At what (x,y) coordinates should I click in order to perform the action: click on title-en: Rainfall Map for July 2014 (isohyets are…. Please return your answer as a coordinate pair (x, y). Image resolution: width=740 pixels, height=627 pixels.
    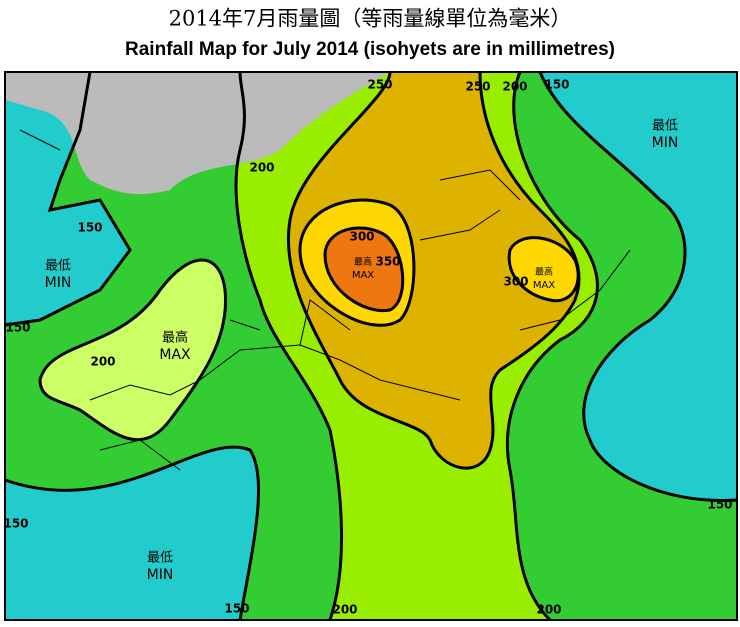
    Looking at the image, I should click on (370, 49).